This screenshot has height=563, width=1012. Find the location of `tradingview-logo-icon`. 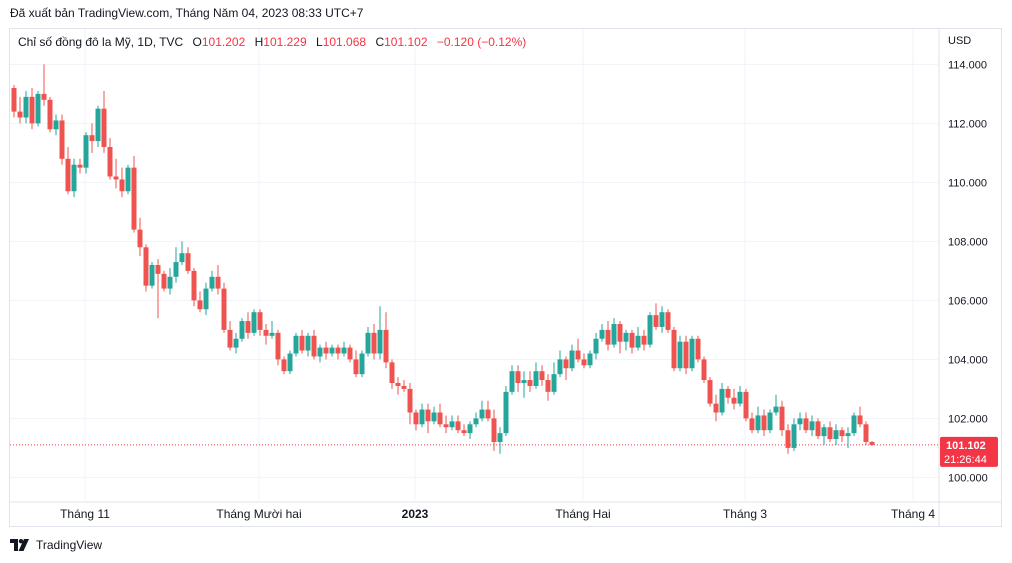

tradingview-logo-icon is located at coordinates (19, 545).